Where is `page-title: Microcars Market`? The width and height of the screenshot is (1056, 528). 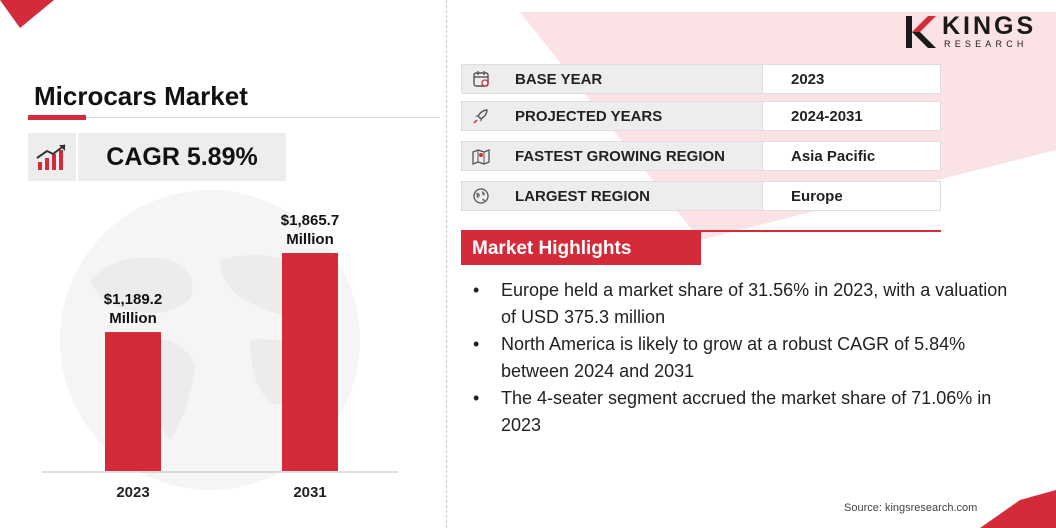
page-title: Microcars Market is located at coordinates (141, 96).